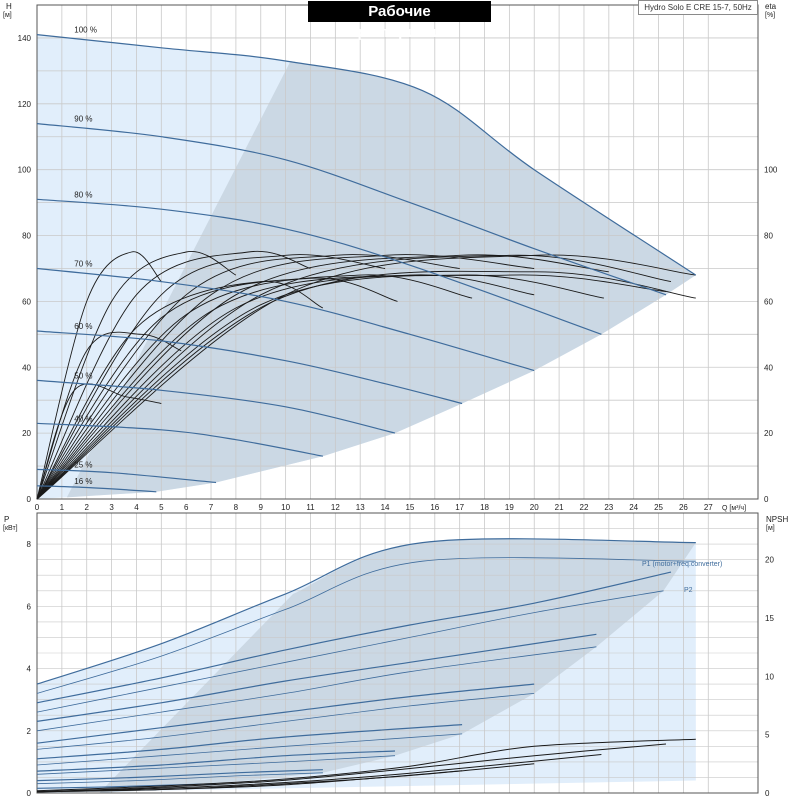  What do you see at coordinates (688, 590) in the screenshot?
I see `p2-series-label: P2` at bounding box center [688, 590].